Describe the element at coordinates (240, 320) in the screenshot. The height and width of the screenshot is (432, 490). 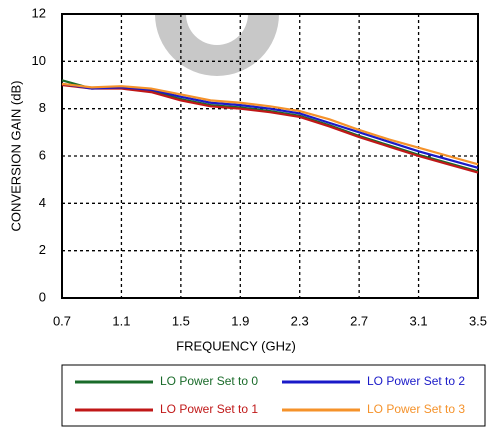
I see `x-tick-label: 1.9` at that location.